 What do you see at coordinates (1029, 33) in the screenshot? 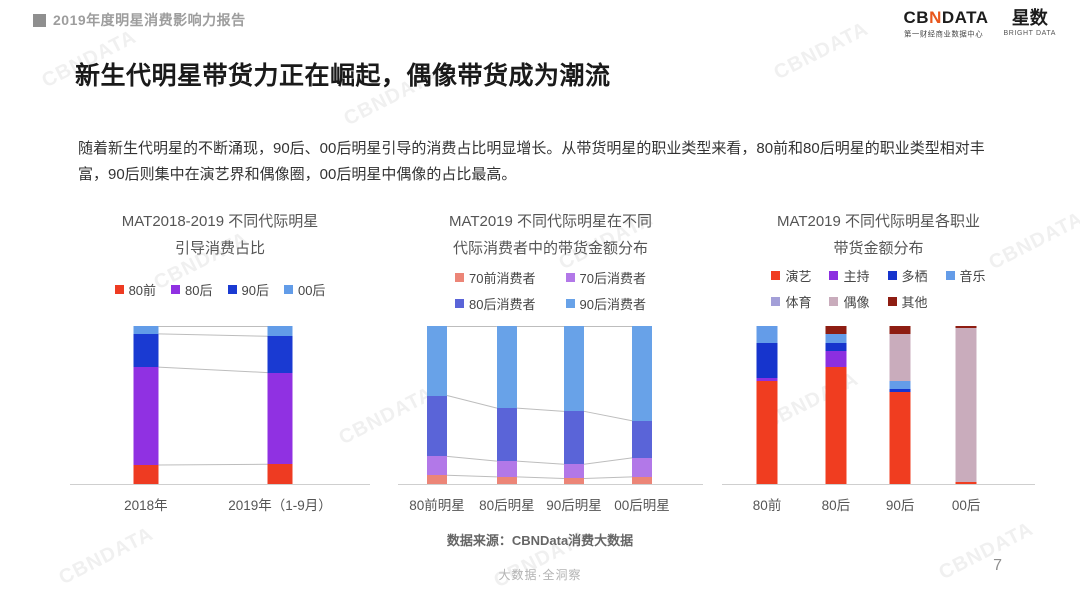
I see `star-logo-subtitle: BRIGHT DATA` at bounding box center [1029, 33].